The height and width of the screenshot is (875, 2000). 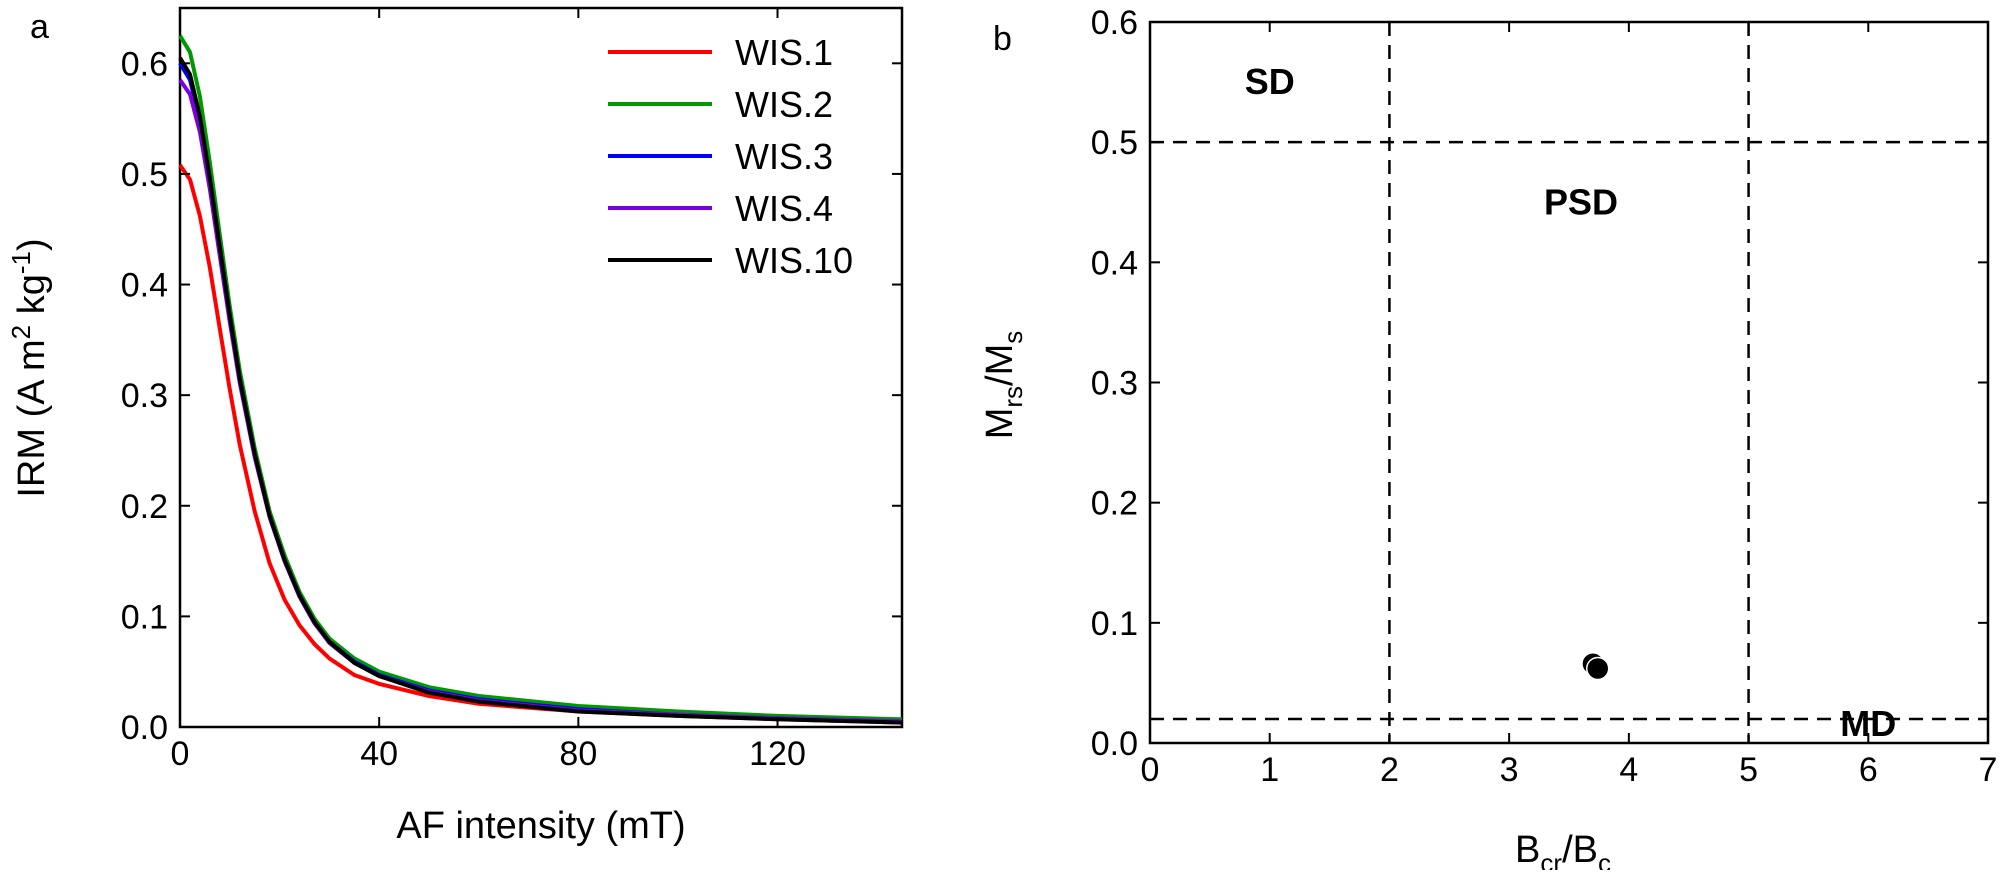 I want to click on panel-b-x-label-sub: cr, so click(x=1551, y=859).